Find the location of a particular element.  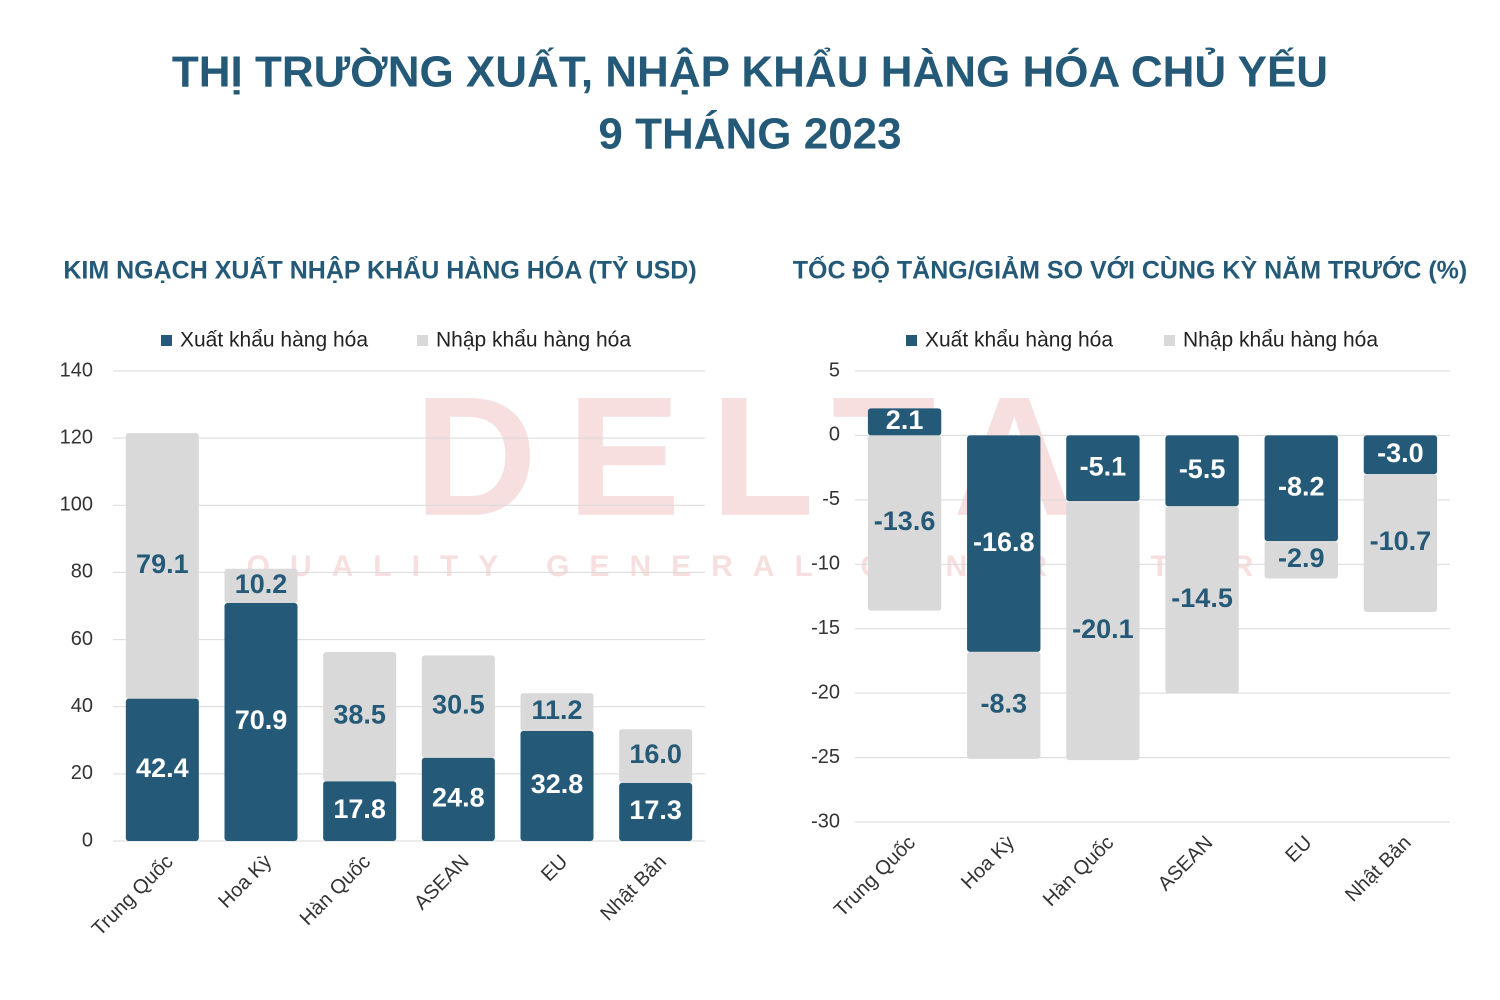

y-tick-label: -20 is located at coordinates (825, 692).